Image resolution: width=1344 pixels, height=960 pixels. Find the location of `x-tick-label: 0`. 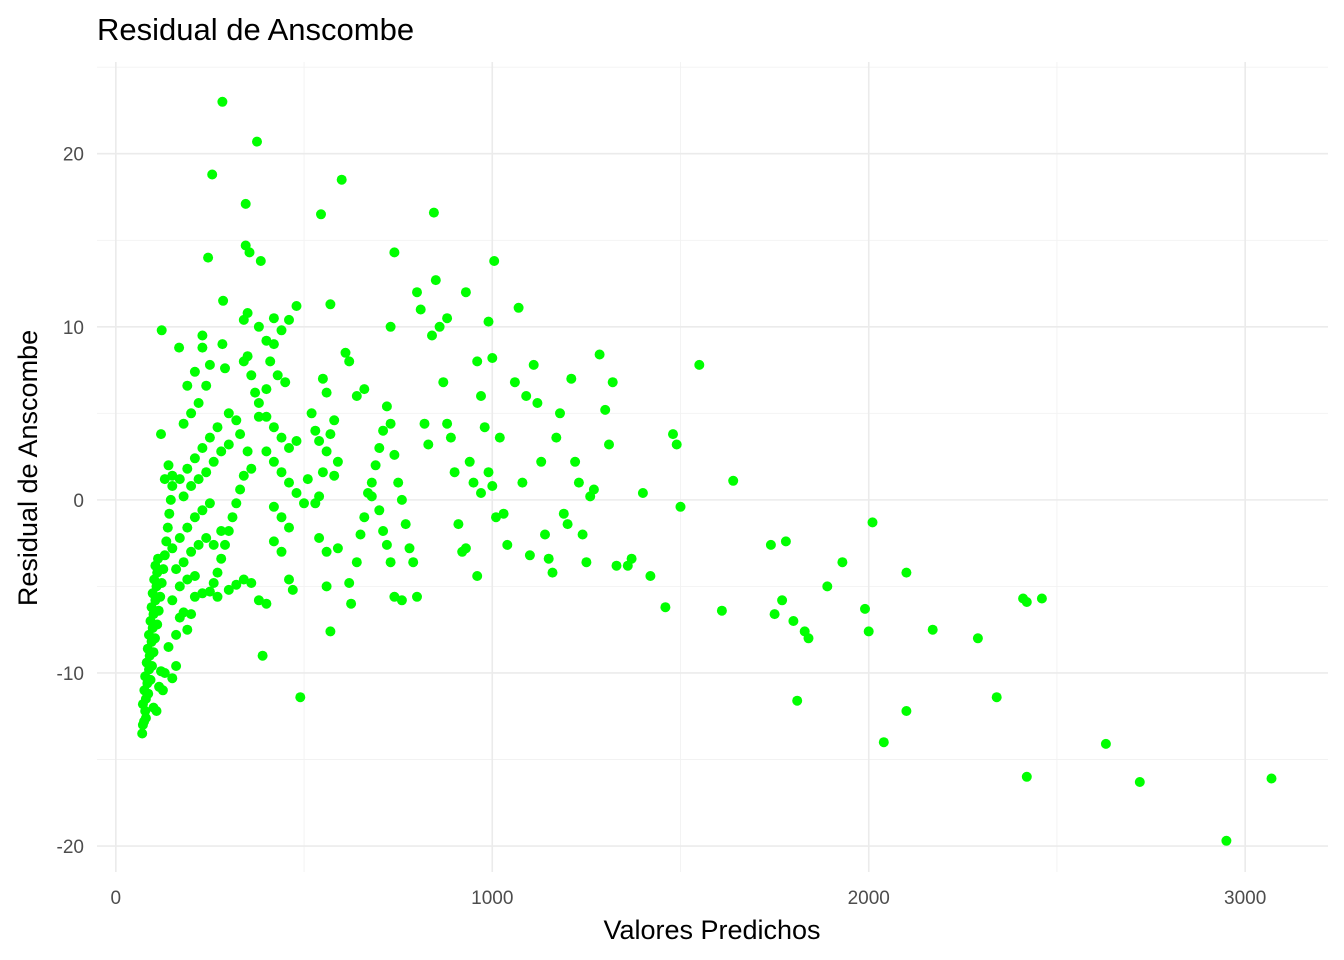

x-tick-label: 0 is located at coordinates (116, 898).